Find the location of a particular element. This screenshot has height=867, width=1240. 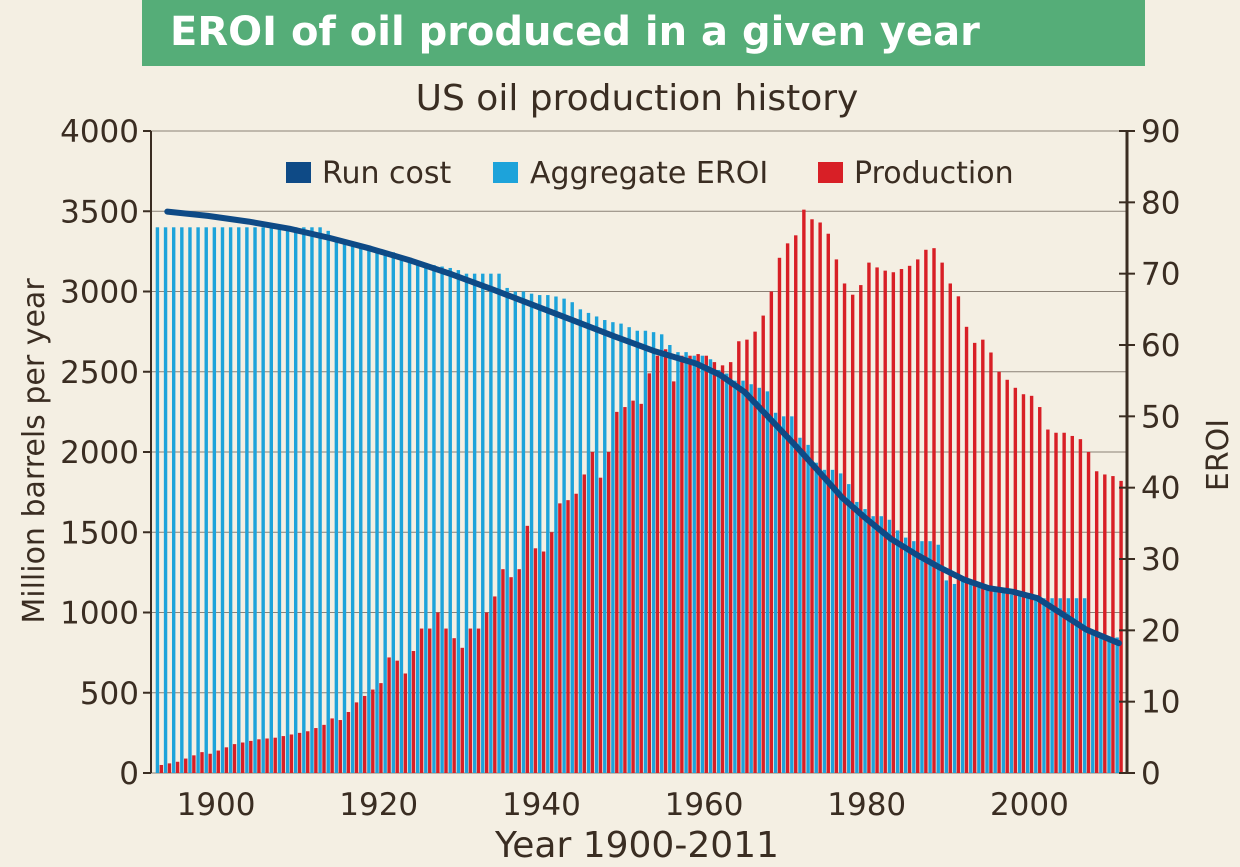

legend-label-aggregate-eroi: Aggregate EROI is located at coordinates (649, 173).